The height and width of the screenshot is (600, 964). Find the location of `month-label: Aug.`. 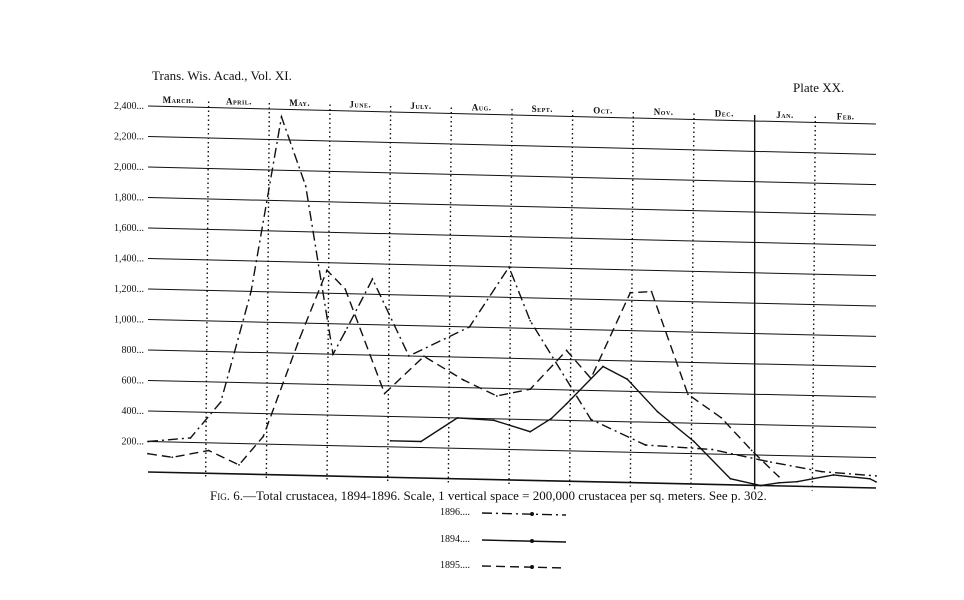

month-label: Aug. is located at coordinates (482, 107).